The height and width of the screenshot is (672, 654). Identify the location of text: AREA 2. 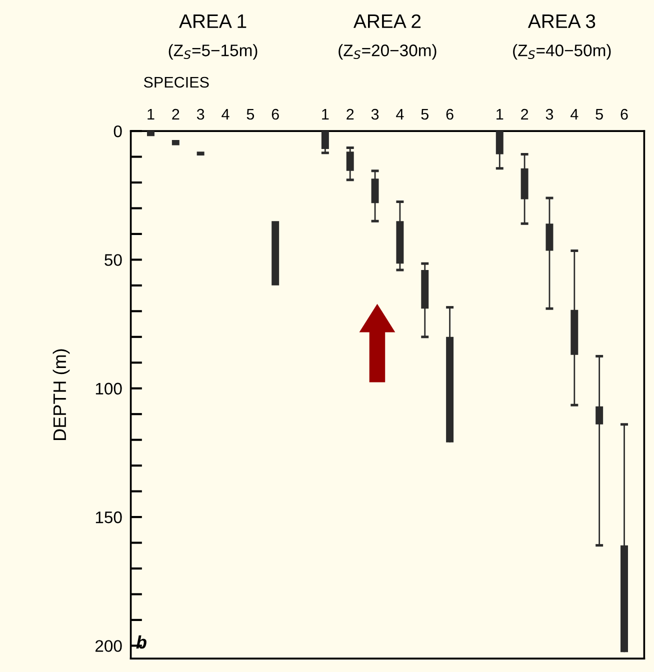
(387, 21).